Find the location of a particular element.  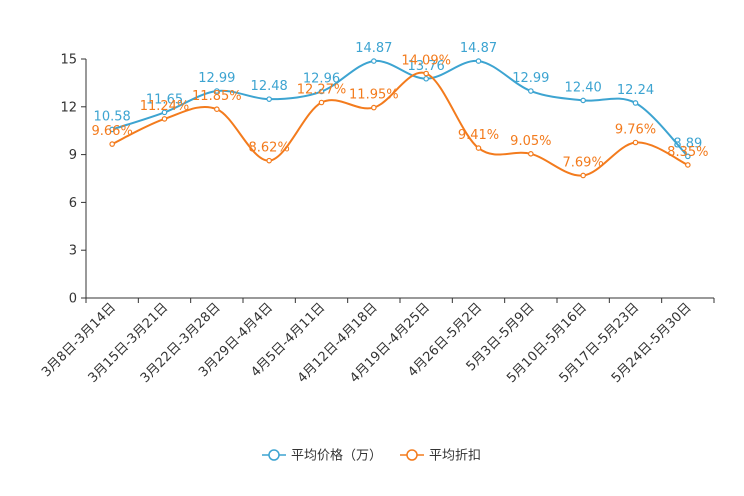

data-label: 9.76% is located at coordinates (635, 129).